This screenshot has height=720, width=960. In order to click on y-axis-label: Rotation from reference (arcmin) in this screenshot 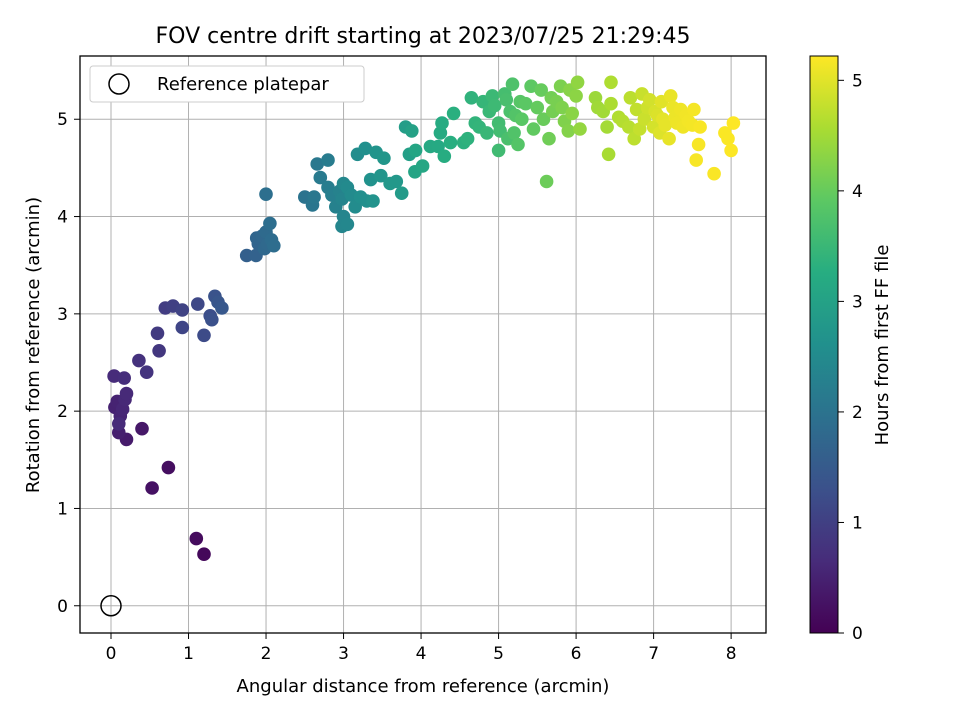, I will do `click(33, 345)`.